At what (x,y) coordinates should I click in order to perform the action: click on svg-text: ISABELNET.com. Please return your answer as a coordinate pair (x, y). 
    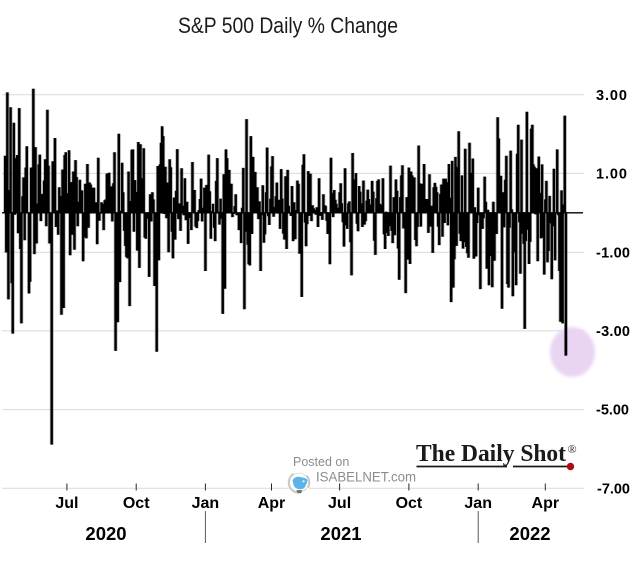
    Looking at the image, I should click on (366, 477).